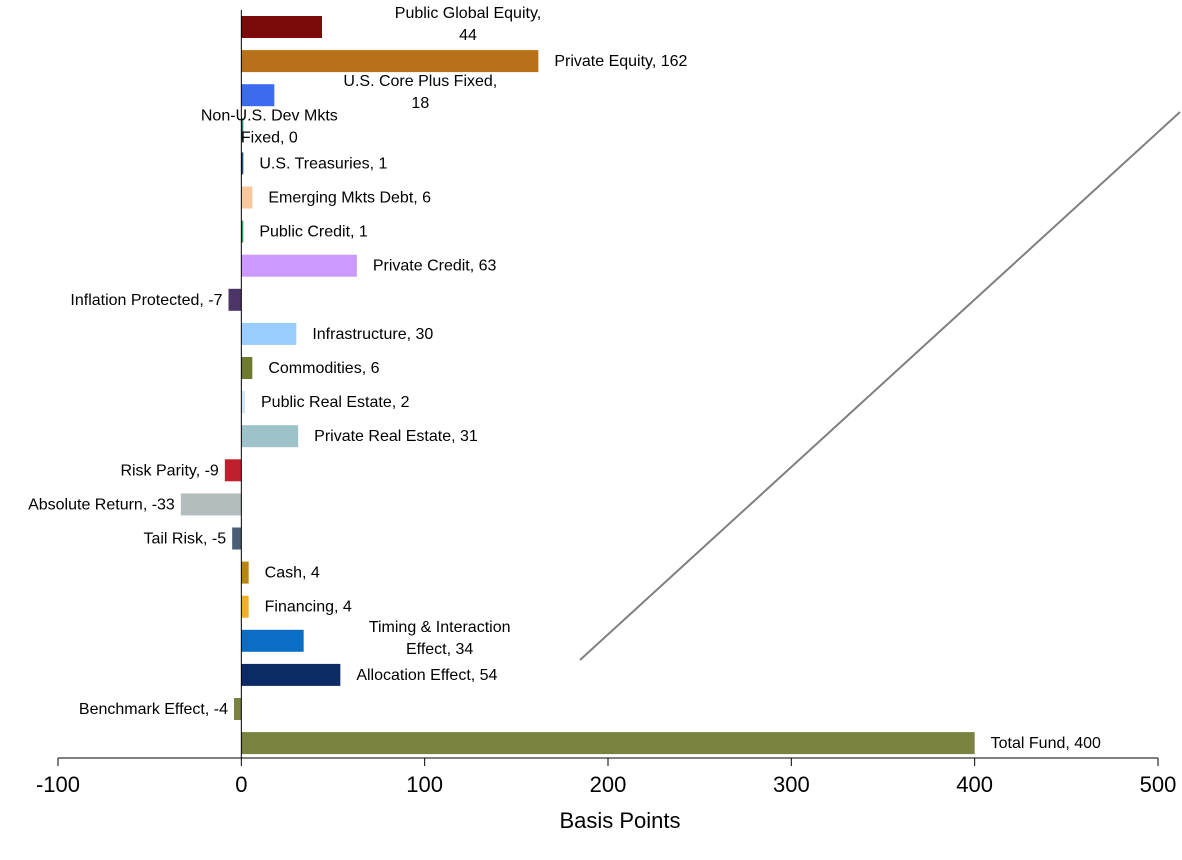  What do you see at coordinates (323, 368) in the screenshot?
I see `bar-label-10: Commodities, 6` at bounding box center [323, 368].